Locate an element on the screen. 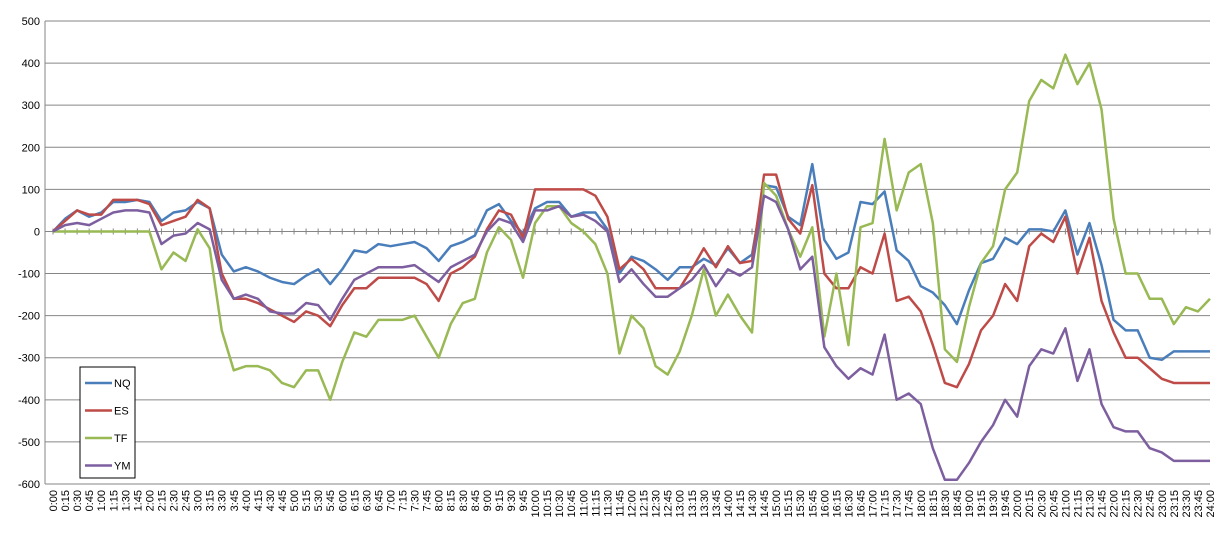 This screenshot has width=1231, height=544. legend-label: TF is located at coordinates (121, 439).